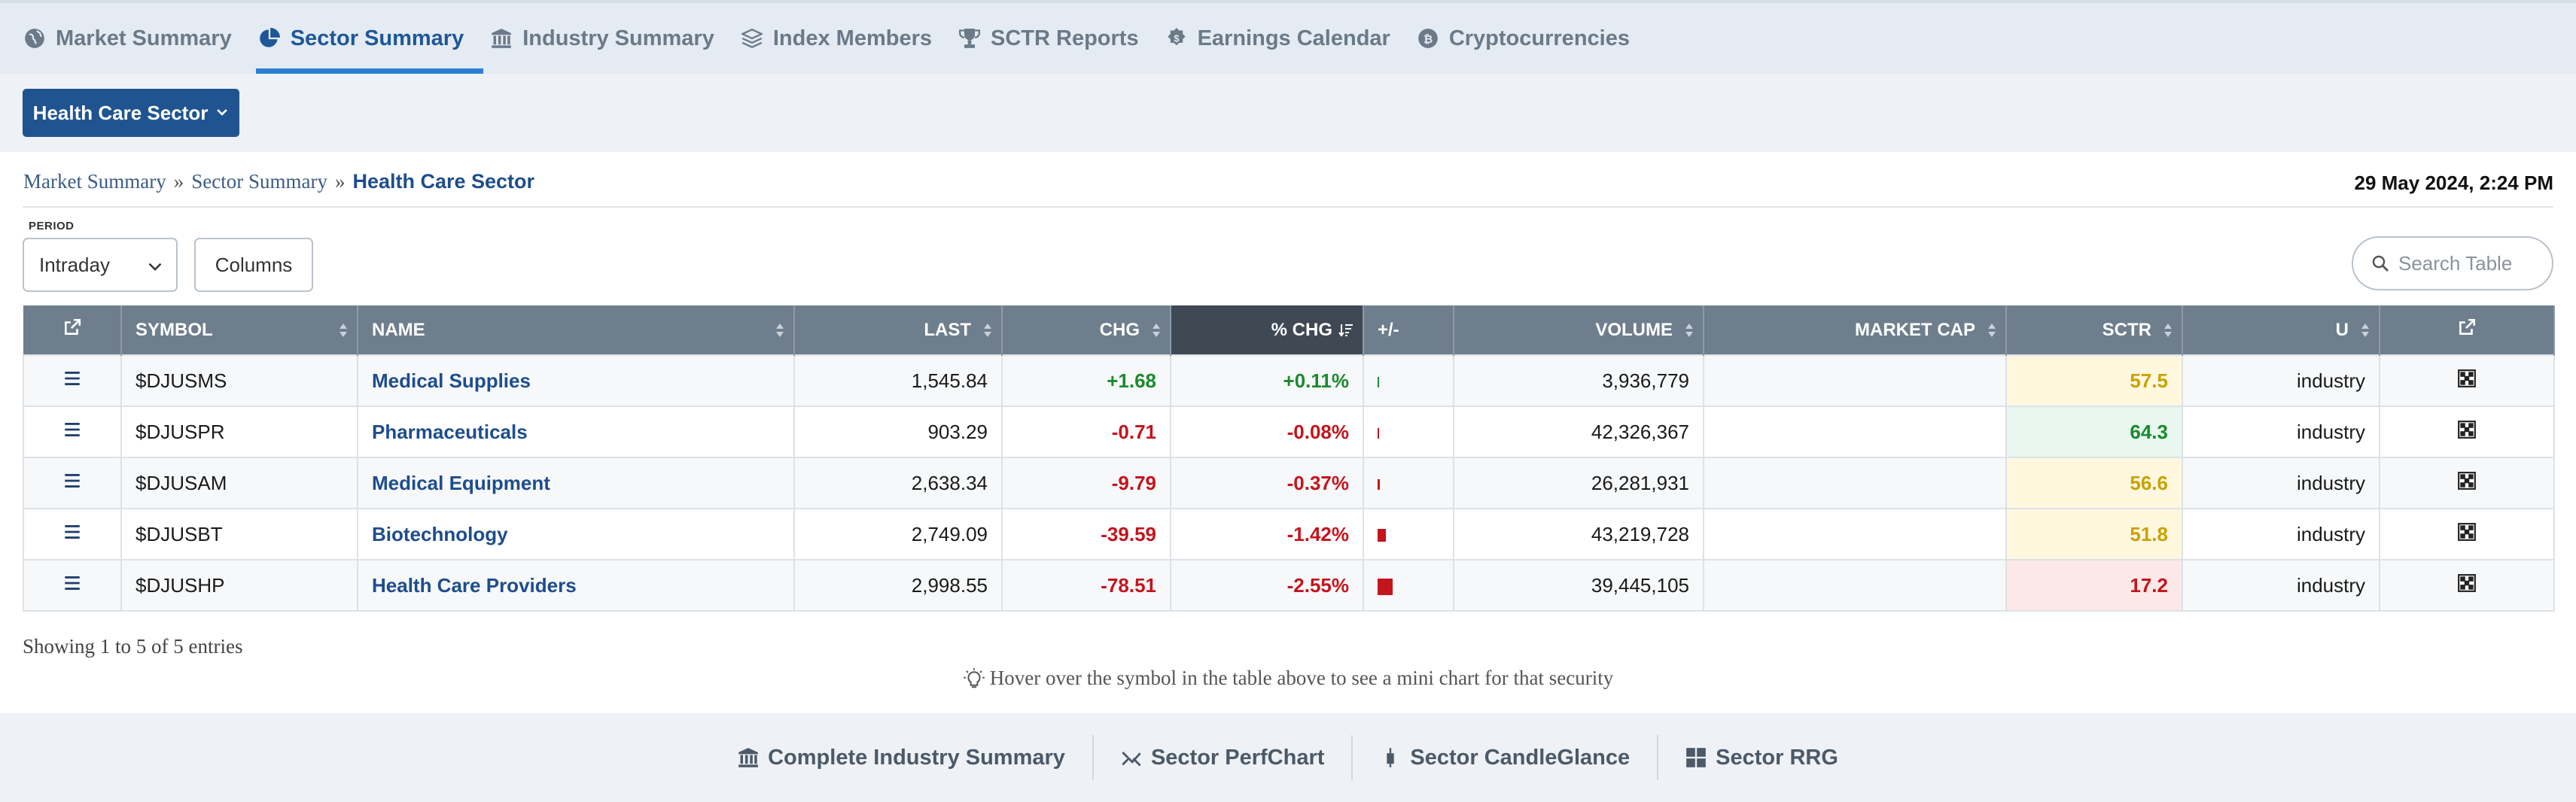 Image resolution: width=2576 pixels, height=802 pixels. I want to click on name-link: Medical Supplies, so click(452, 380).